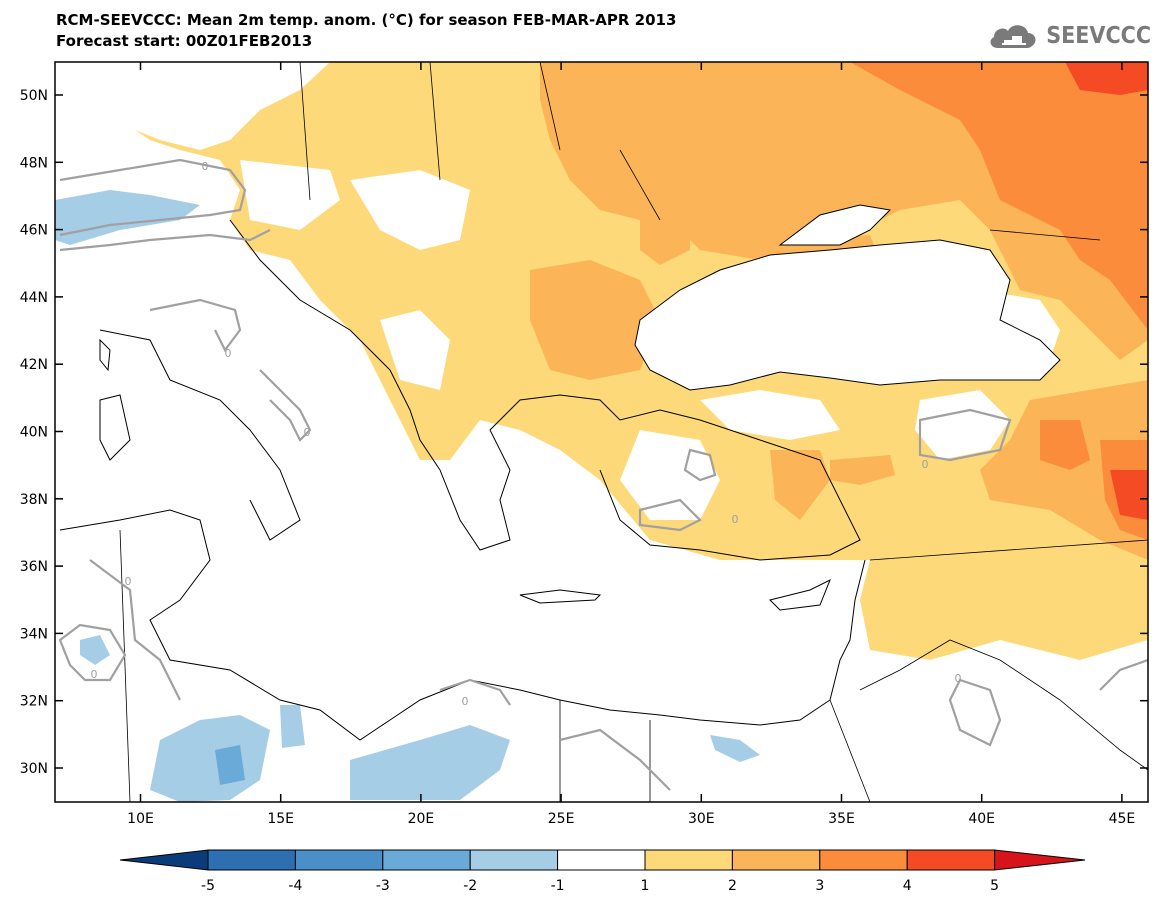 The width and height of the screenshot is (1165, 907). What do you see at coordinates (34, 500) in the screenshot?
I see `lat-tick-label: 38N` at bounding box center [34, 500].